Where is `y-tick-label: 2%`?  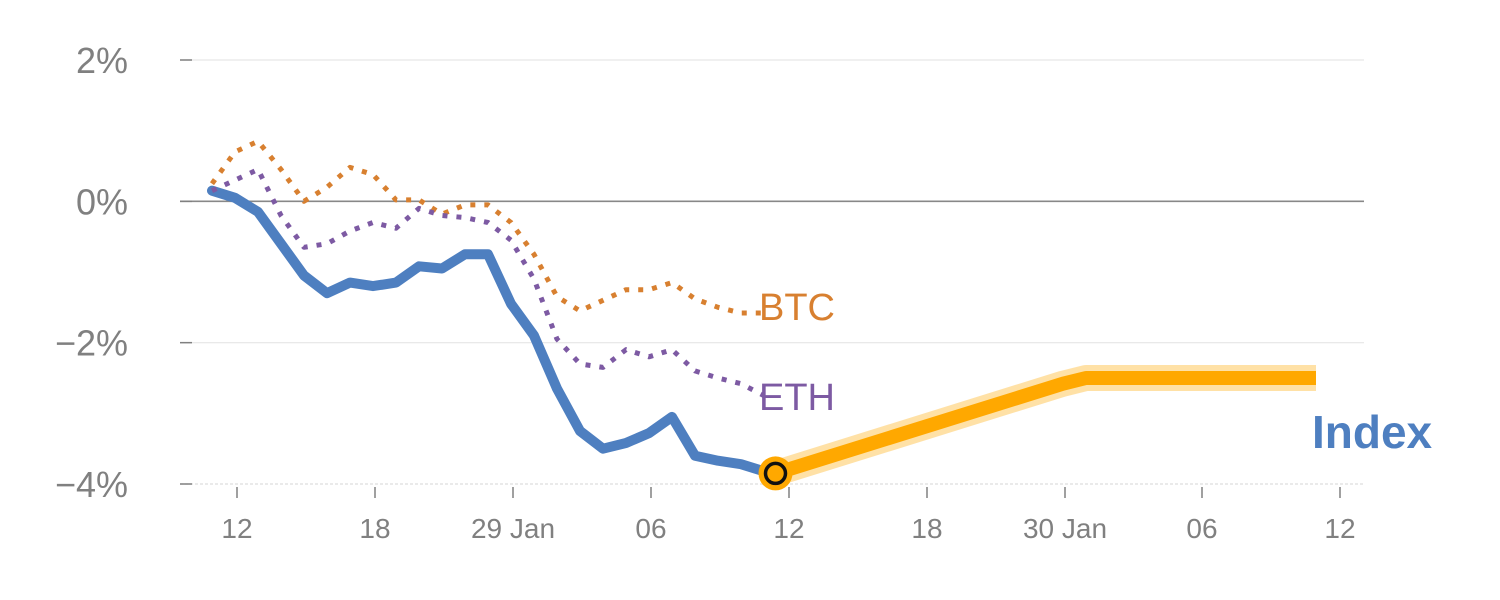
y-tick-label: 2% is located at coordinates (102, 60).